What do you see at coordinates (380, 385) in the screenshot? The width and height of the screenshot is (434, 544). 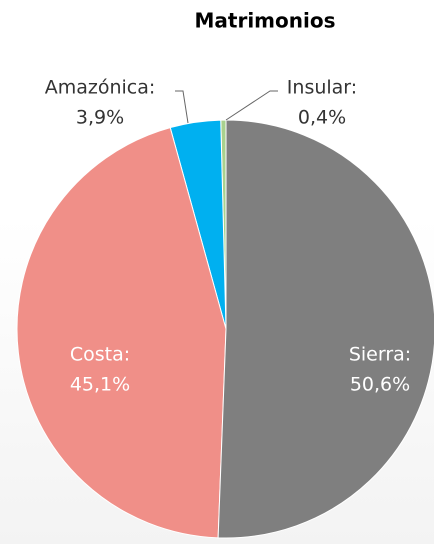 I see `slice-value-label: 50,6%` at bounding box center [380, 385].